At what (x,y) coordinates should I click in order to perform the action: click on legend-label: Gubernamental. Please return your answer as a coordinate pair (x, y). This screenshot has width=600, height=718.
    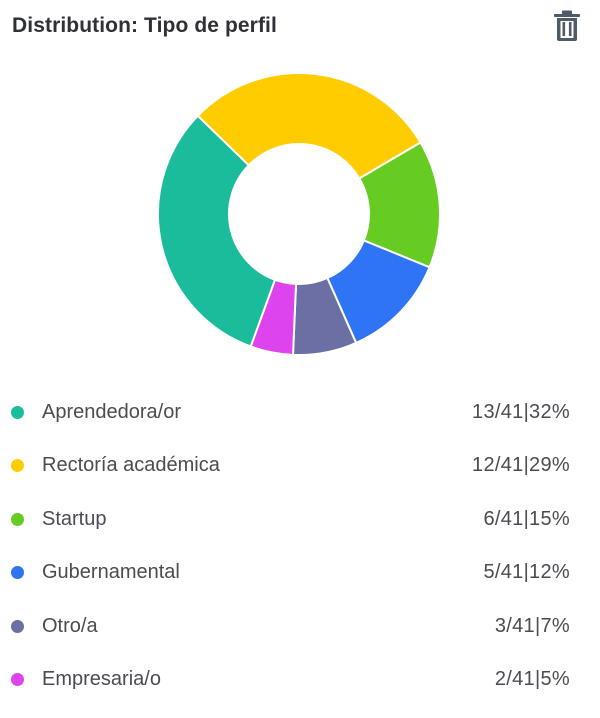
    Looking at the image, I should click on (111, 572).